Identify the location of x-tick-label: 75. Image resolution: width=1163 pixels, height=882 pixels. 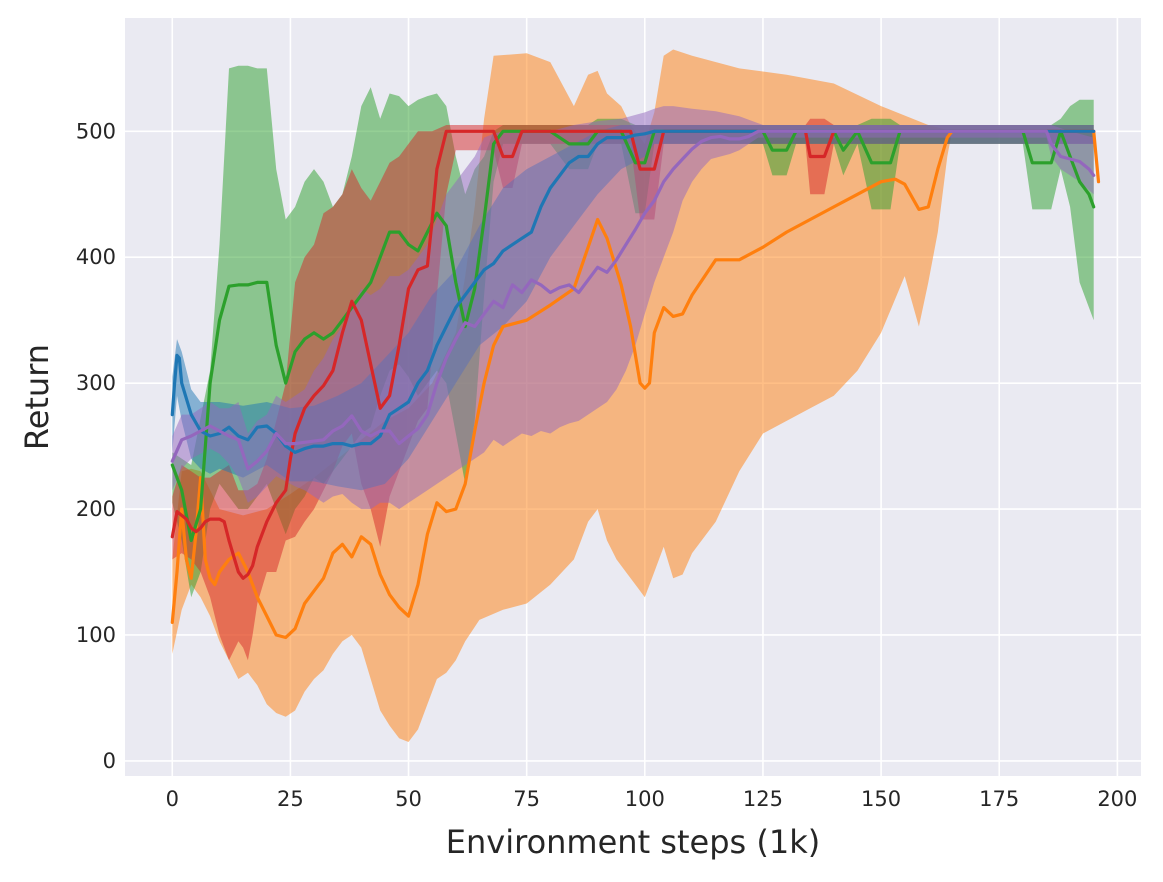
(526, 799).